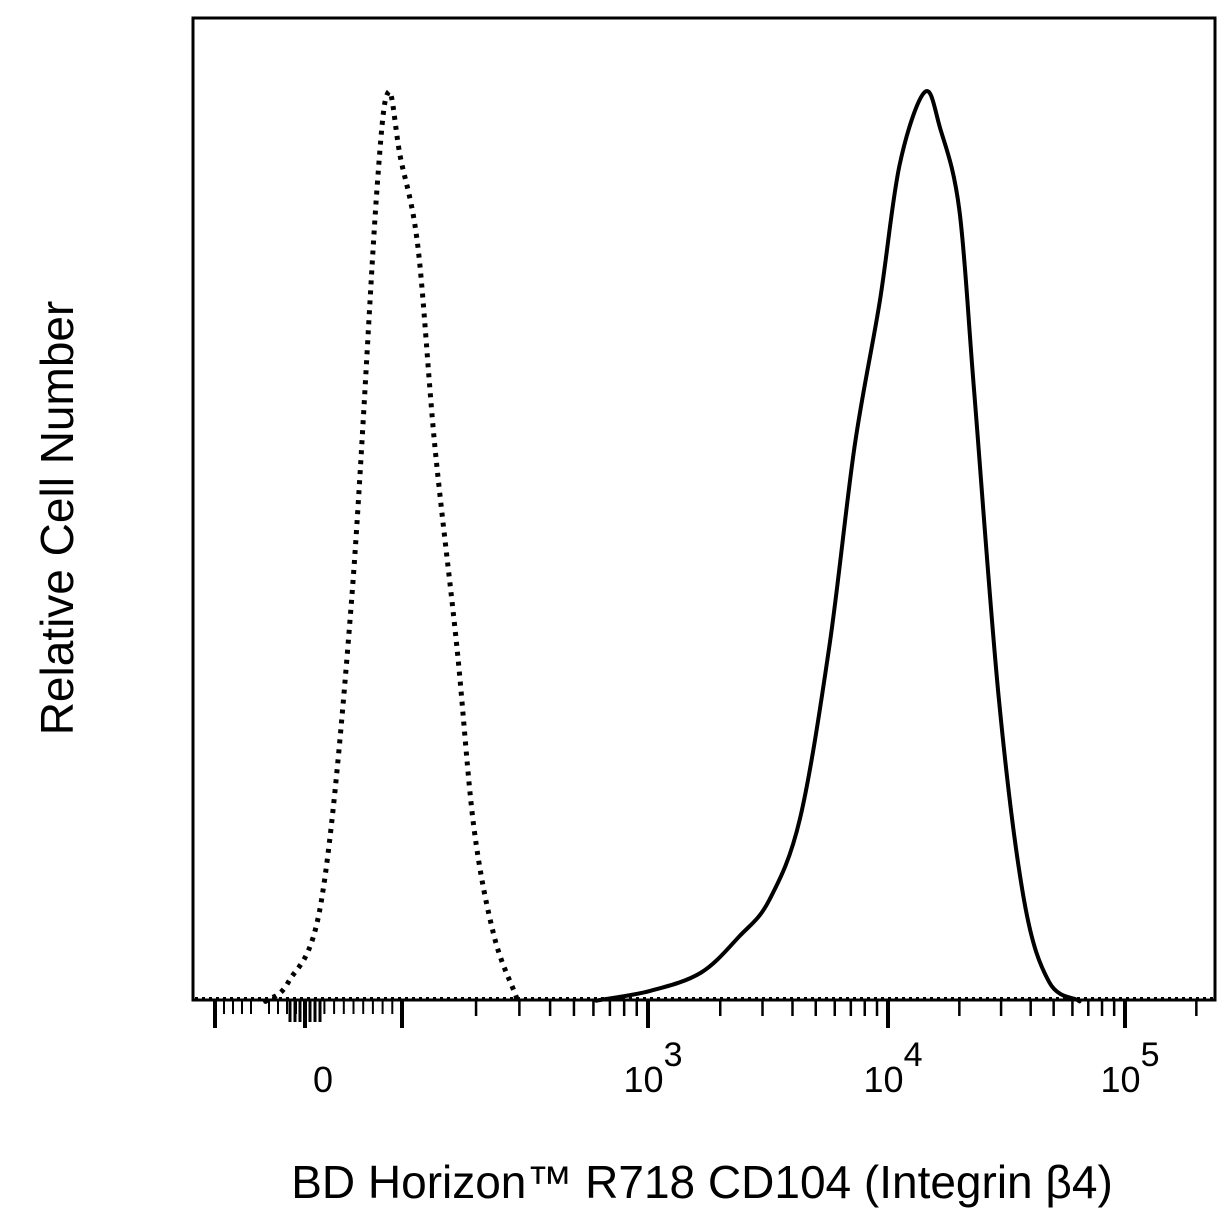  What do you see at coordinates (893, 1068) in the screenshot?
I see `x-tick-label: 10⁴` at bounding box center [893, 1068].